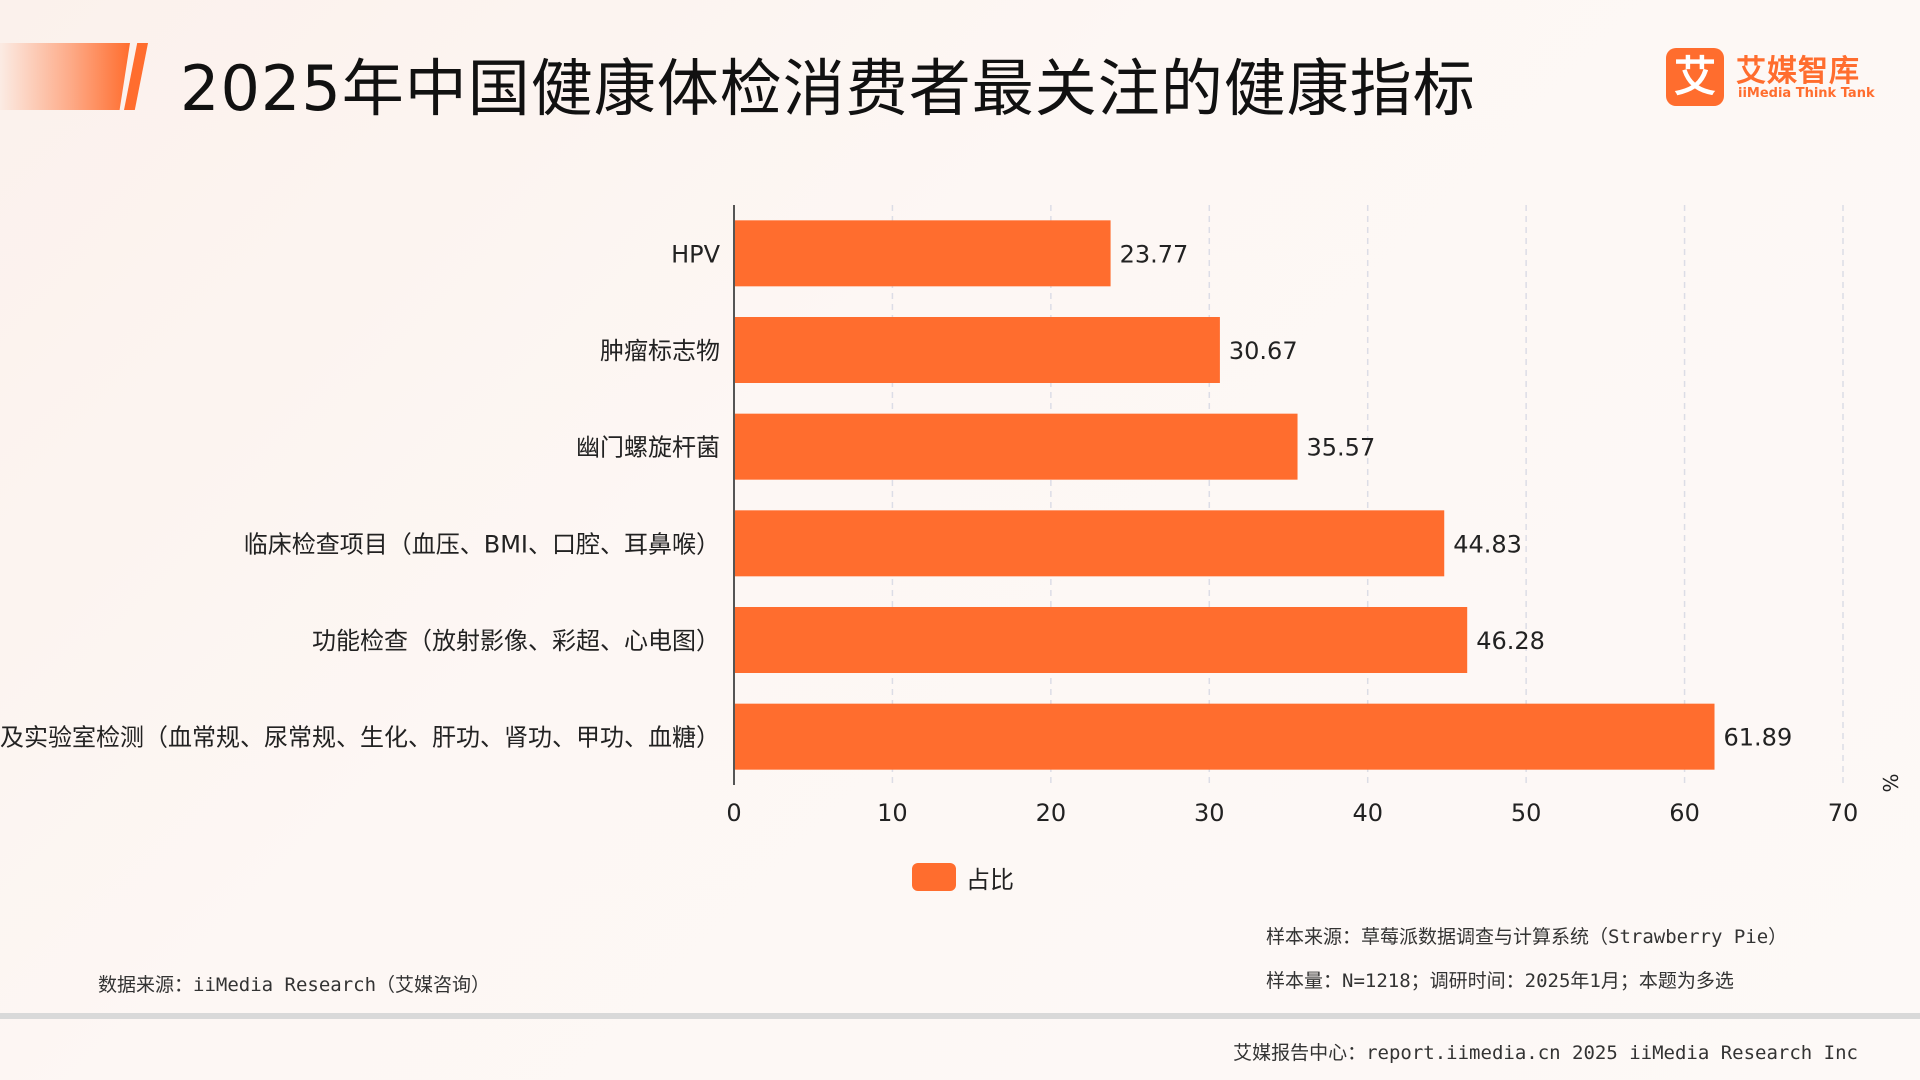 The height and width of the screenshot is (1080, 1920). I want to click on x-axis-unit: %, so click(1890, 782).